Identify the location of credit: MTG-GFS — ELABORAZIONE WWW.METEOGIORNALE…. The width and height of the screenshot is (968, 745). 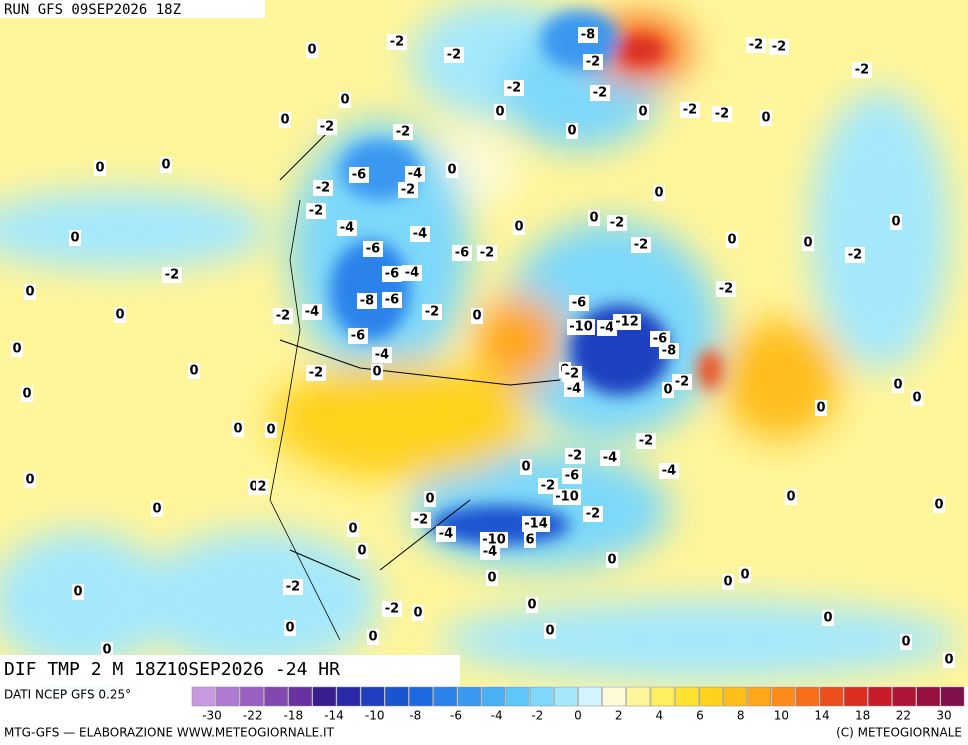
(169, 733).